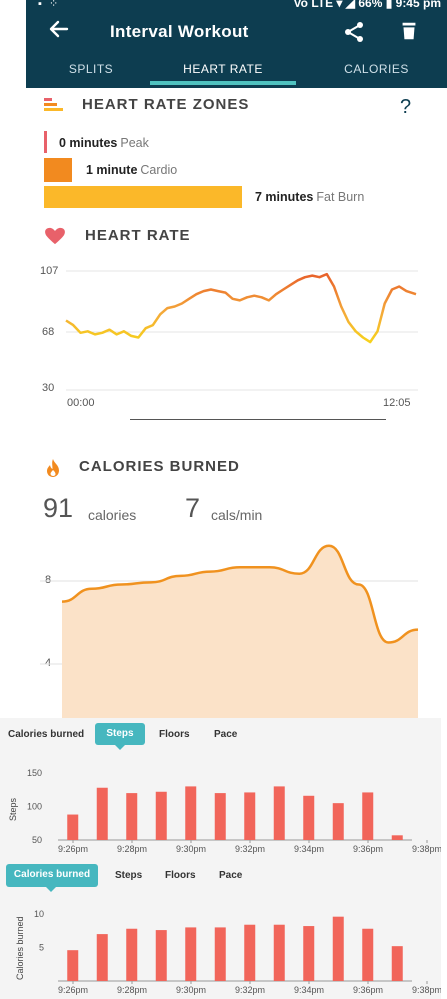 This screenshot has width=447, height=999. I want to click on calories-title: CALORIES BURNED, so click(159, 466).